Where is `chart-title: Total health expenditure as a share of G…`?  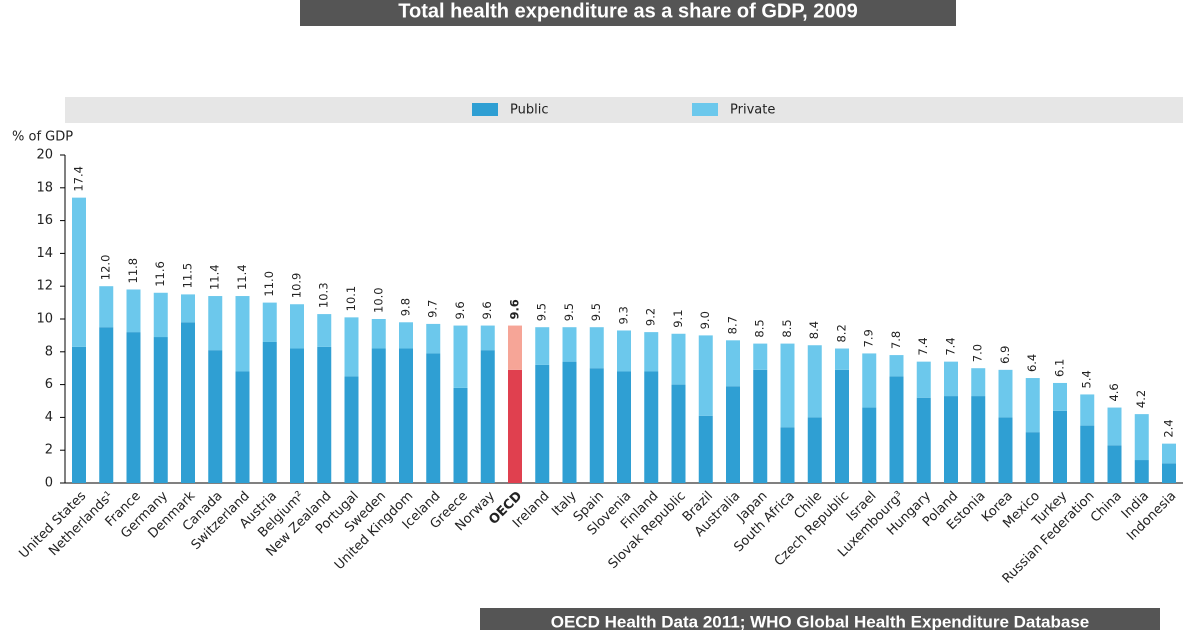
chart-title: Total health expenditure as a share of G… is located at coordinates (627, 11).